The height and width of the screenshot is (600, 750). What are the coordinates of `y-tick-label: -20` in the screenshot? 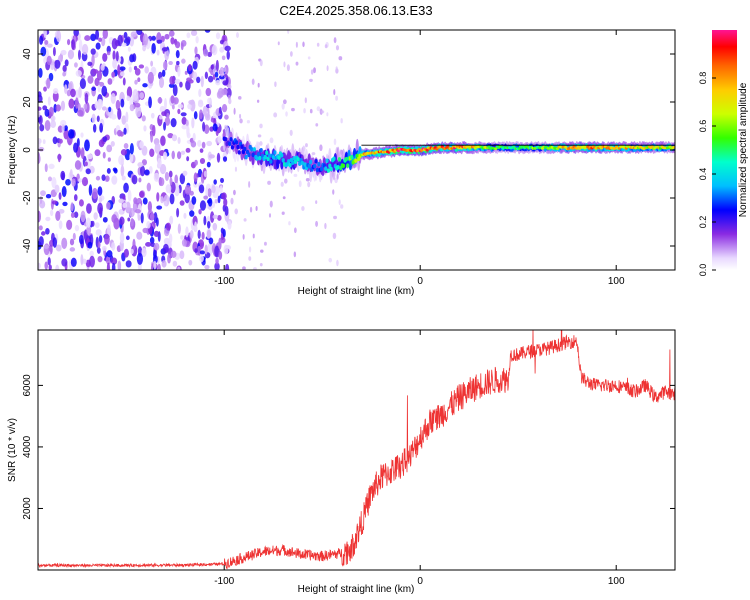 It's located at (27, 197).